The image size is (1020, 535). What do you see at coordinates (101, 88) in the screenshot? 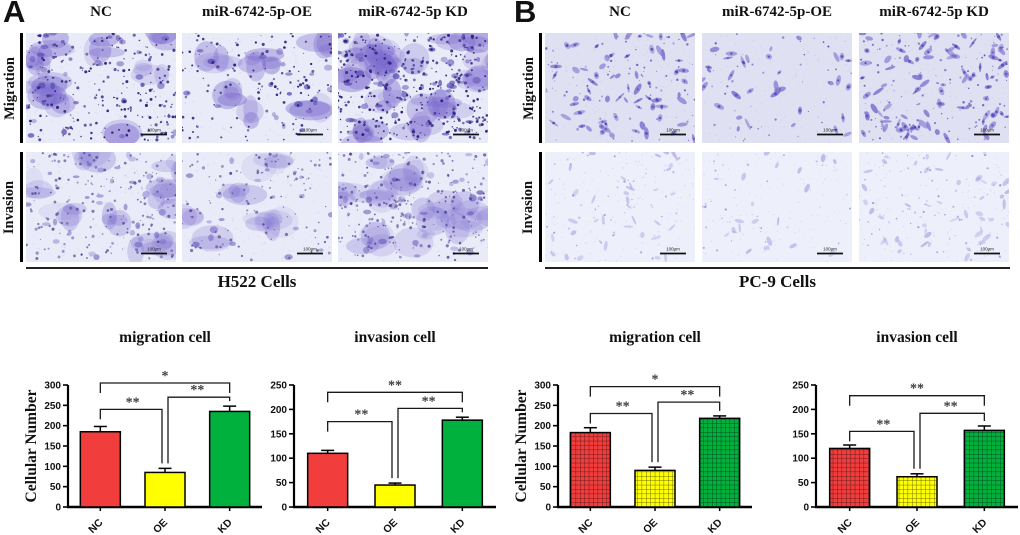
I see `micrograph-a-migration-nc: 100μm` at bounding box center [101, 88].